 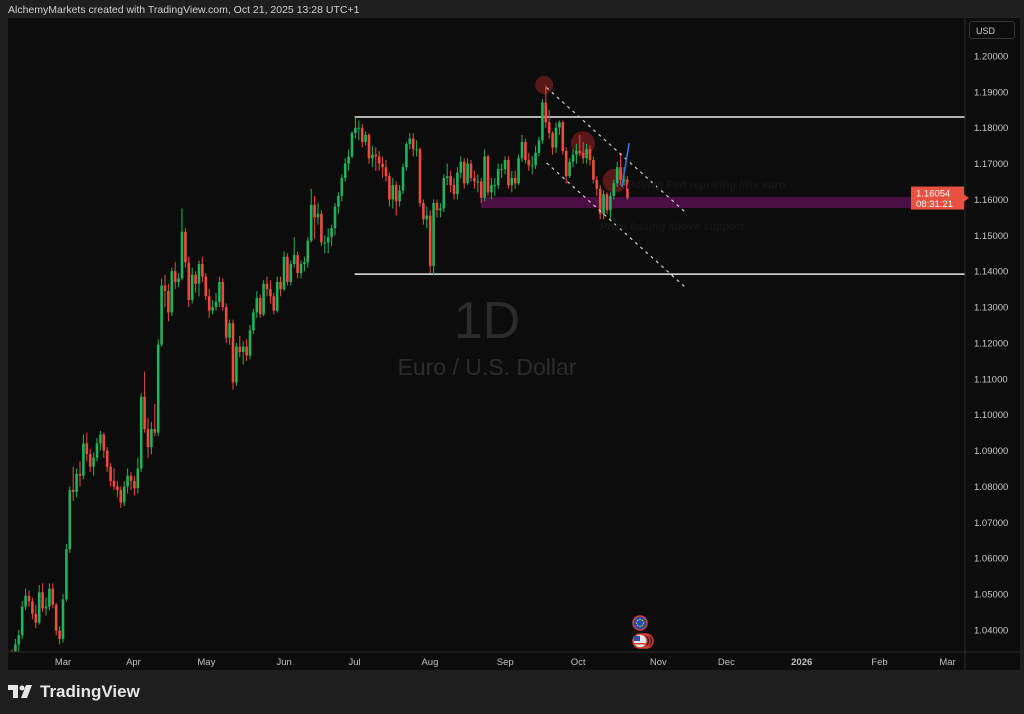 What do you see at coordinates (937, 198) in the screenshot?
I see `current-price-label` at bounding box center [937, 198].